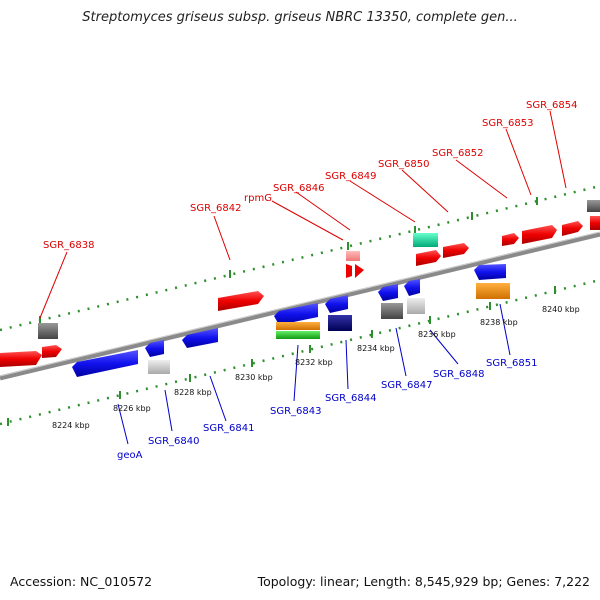 Image resolution: width=600 pixels, height=600 pixels. What do you see at coordinates (299, 188) in the screenshot?
I see `gene-label-forward: SGR_6846` at bounding box center [299, 188].